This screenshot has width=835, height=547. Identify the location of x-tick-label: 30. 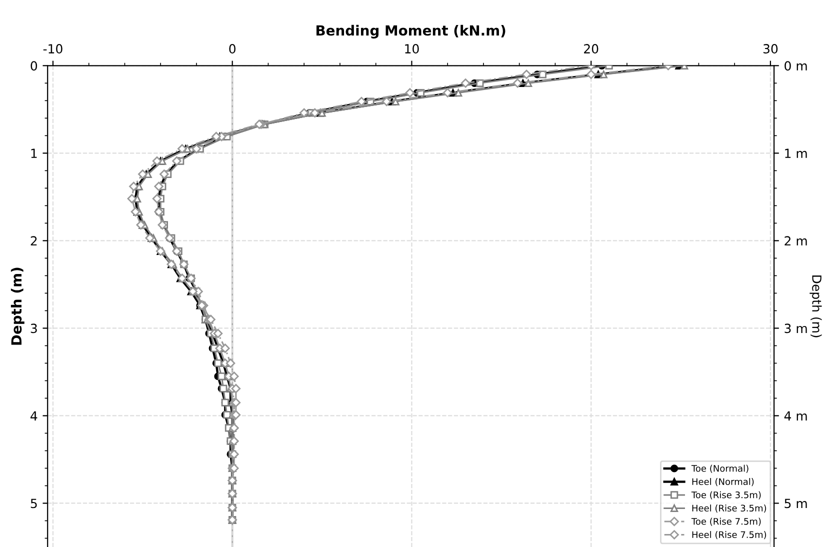
(770, 49).